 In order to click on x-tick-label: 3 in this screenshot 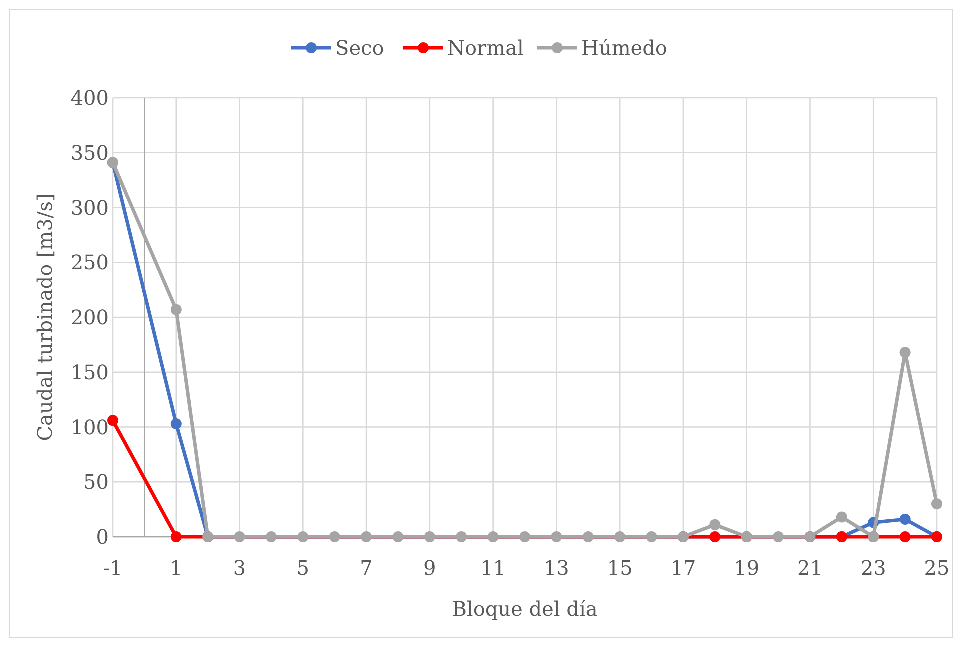, I will do `click(239, 568)`.